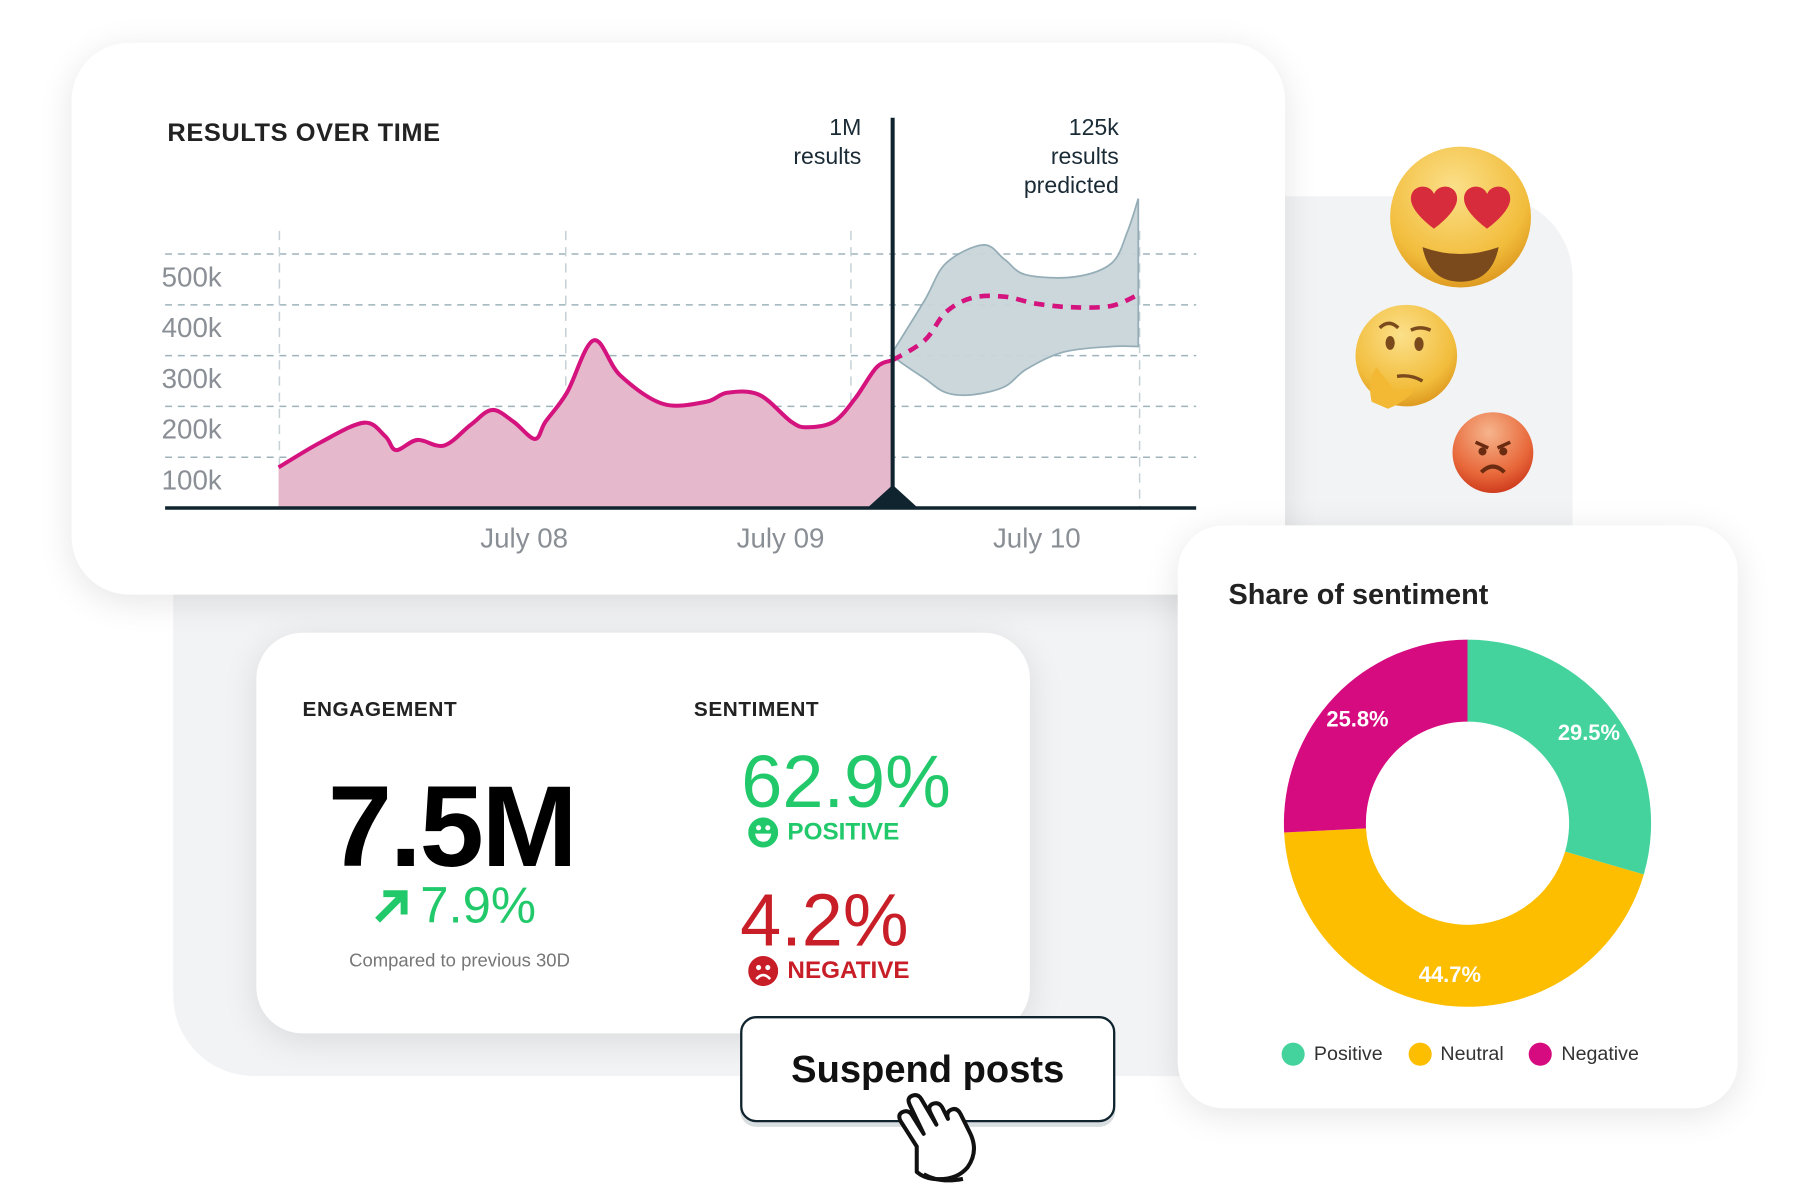 This screenshot has width=1801, height=1201. I want to click on positive-label-row: POSITIVE, so click(824, 832).